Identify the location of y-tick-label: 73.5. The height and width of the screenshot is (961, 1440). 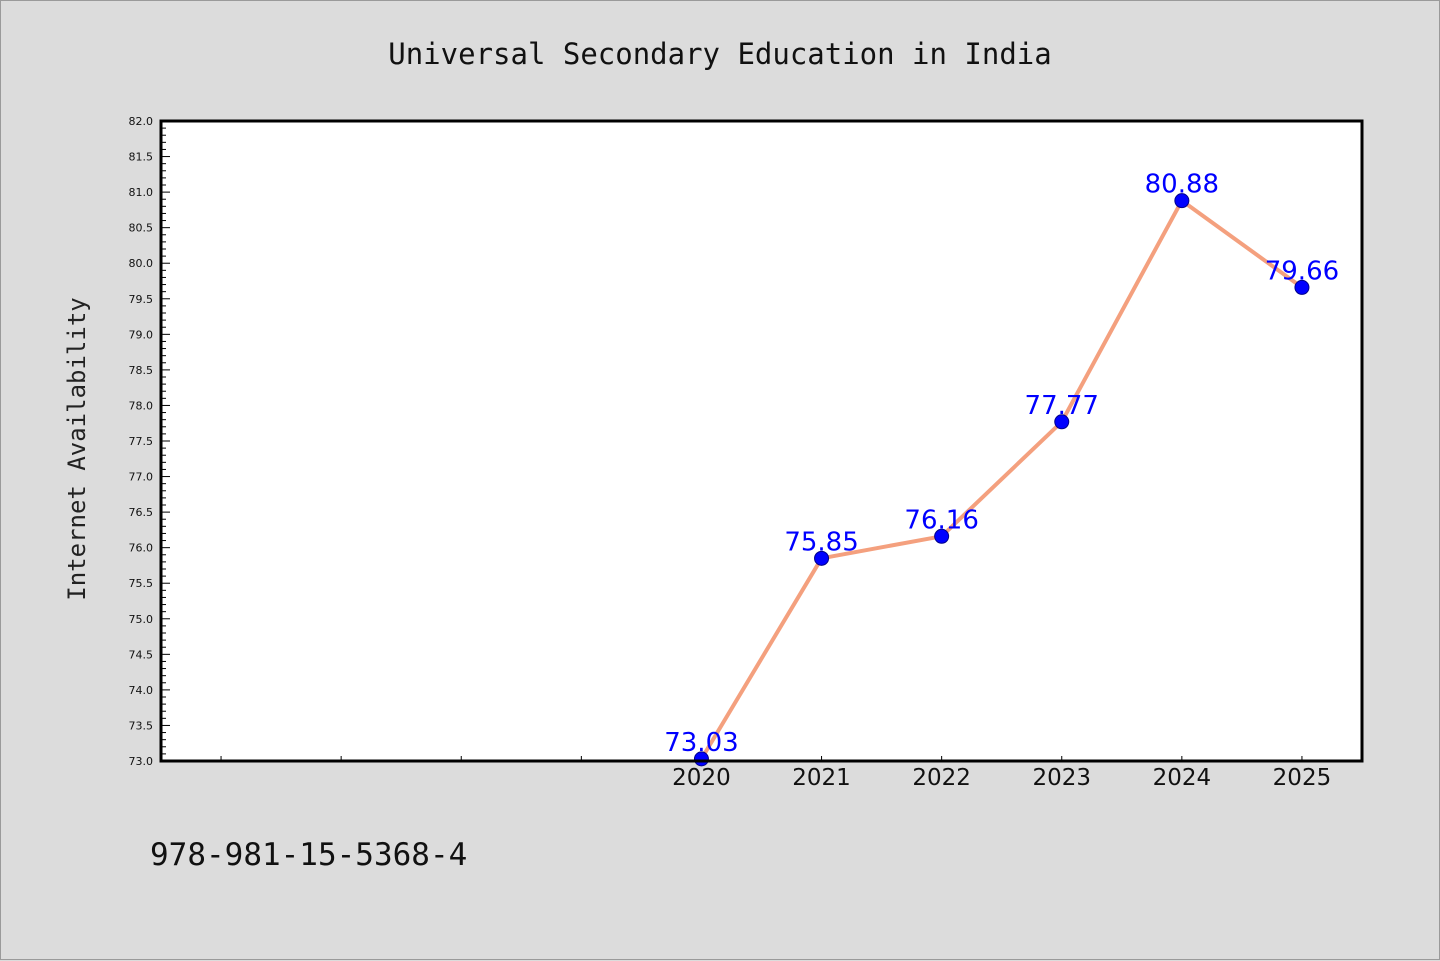
(141, 725).